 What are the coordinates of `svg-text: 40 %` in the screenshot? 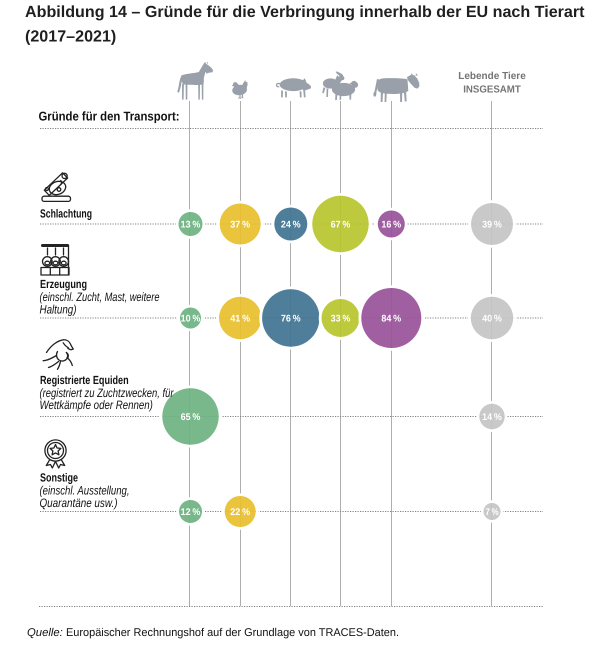 It's located at (492, 318).